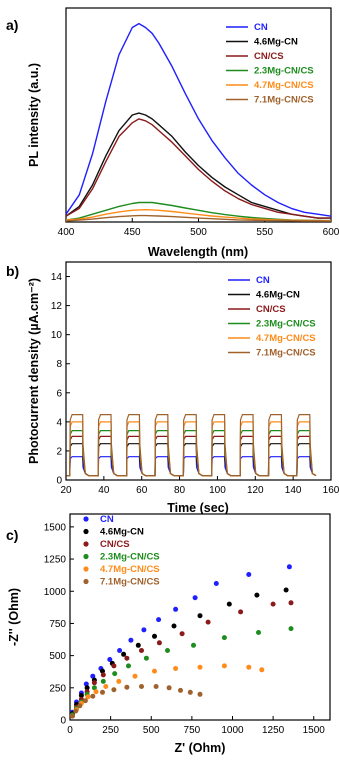 The image size is (339, 760). Describe the element at coordinates (12, 271) in the screenshot. I see `panel-b-label: b)` at that location.